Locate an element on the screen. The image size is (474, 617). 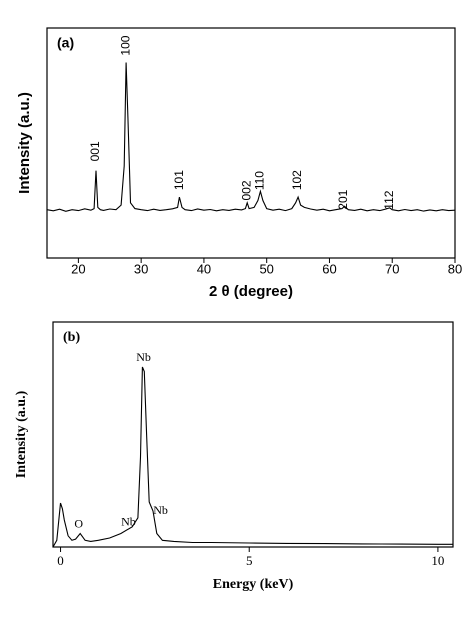
peak-label: 101 is located at coordinates (179, 180).